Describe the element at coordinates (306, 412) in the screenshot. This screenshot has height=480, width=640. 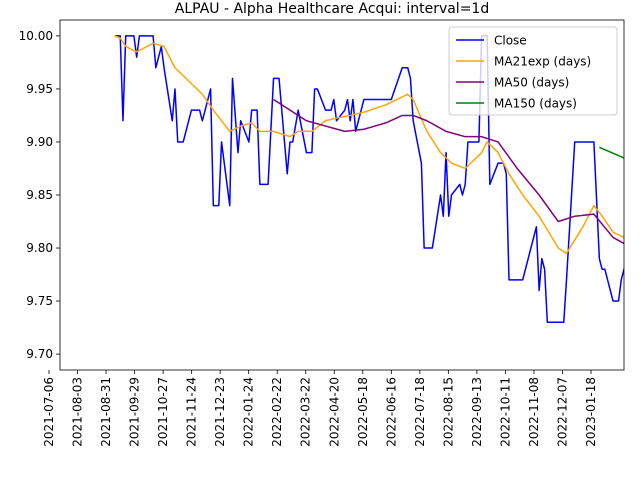
I see `x-tick-label: 2022-03-22` at that location.